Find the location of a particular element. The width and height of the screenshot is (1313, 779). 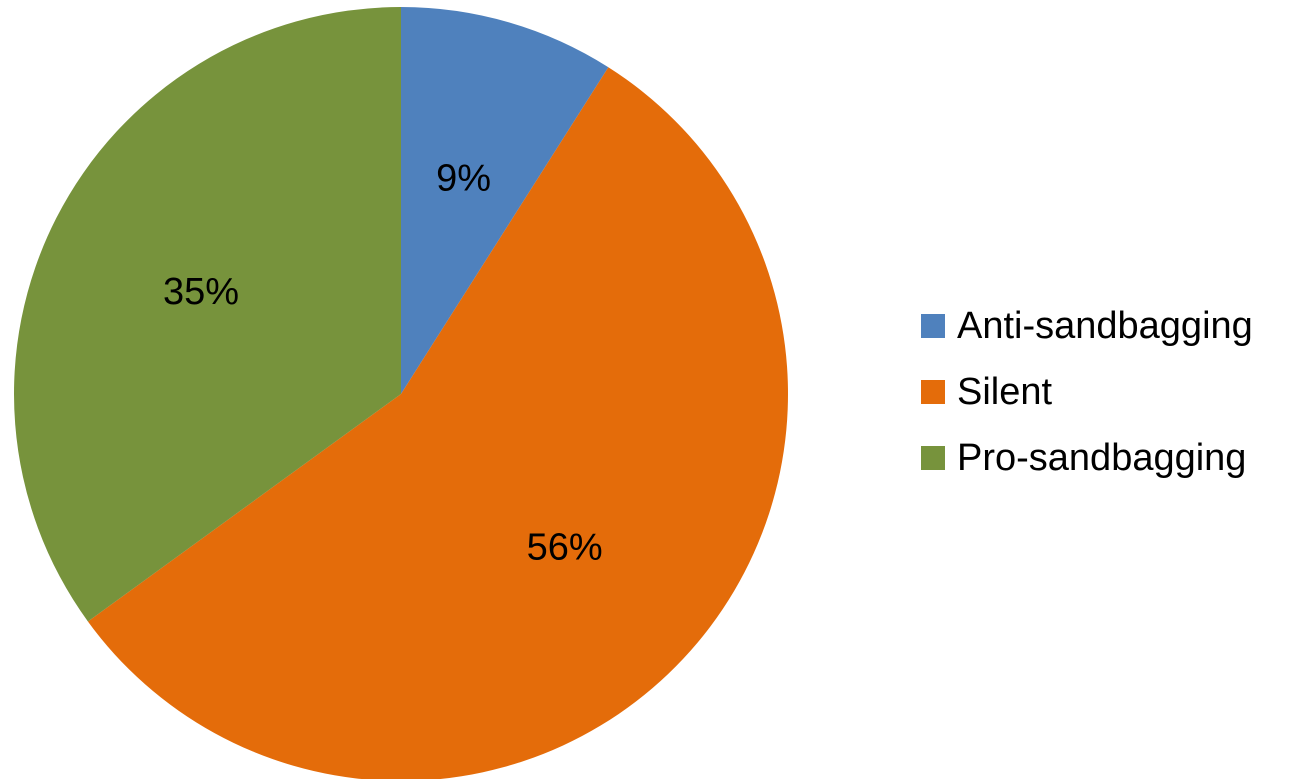

legend-swatch-pro-sandbagging is located at coordinates (933, 458).